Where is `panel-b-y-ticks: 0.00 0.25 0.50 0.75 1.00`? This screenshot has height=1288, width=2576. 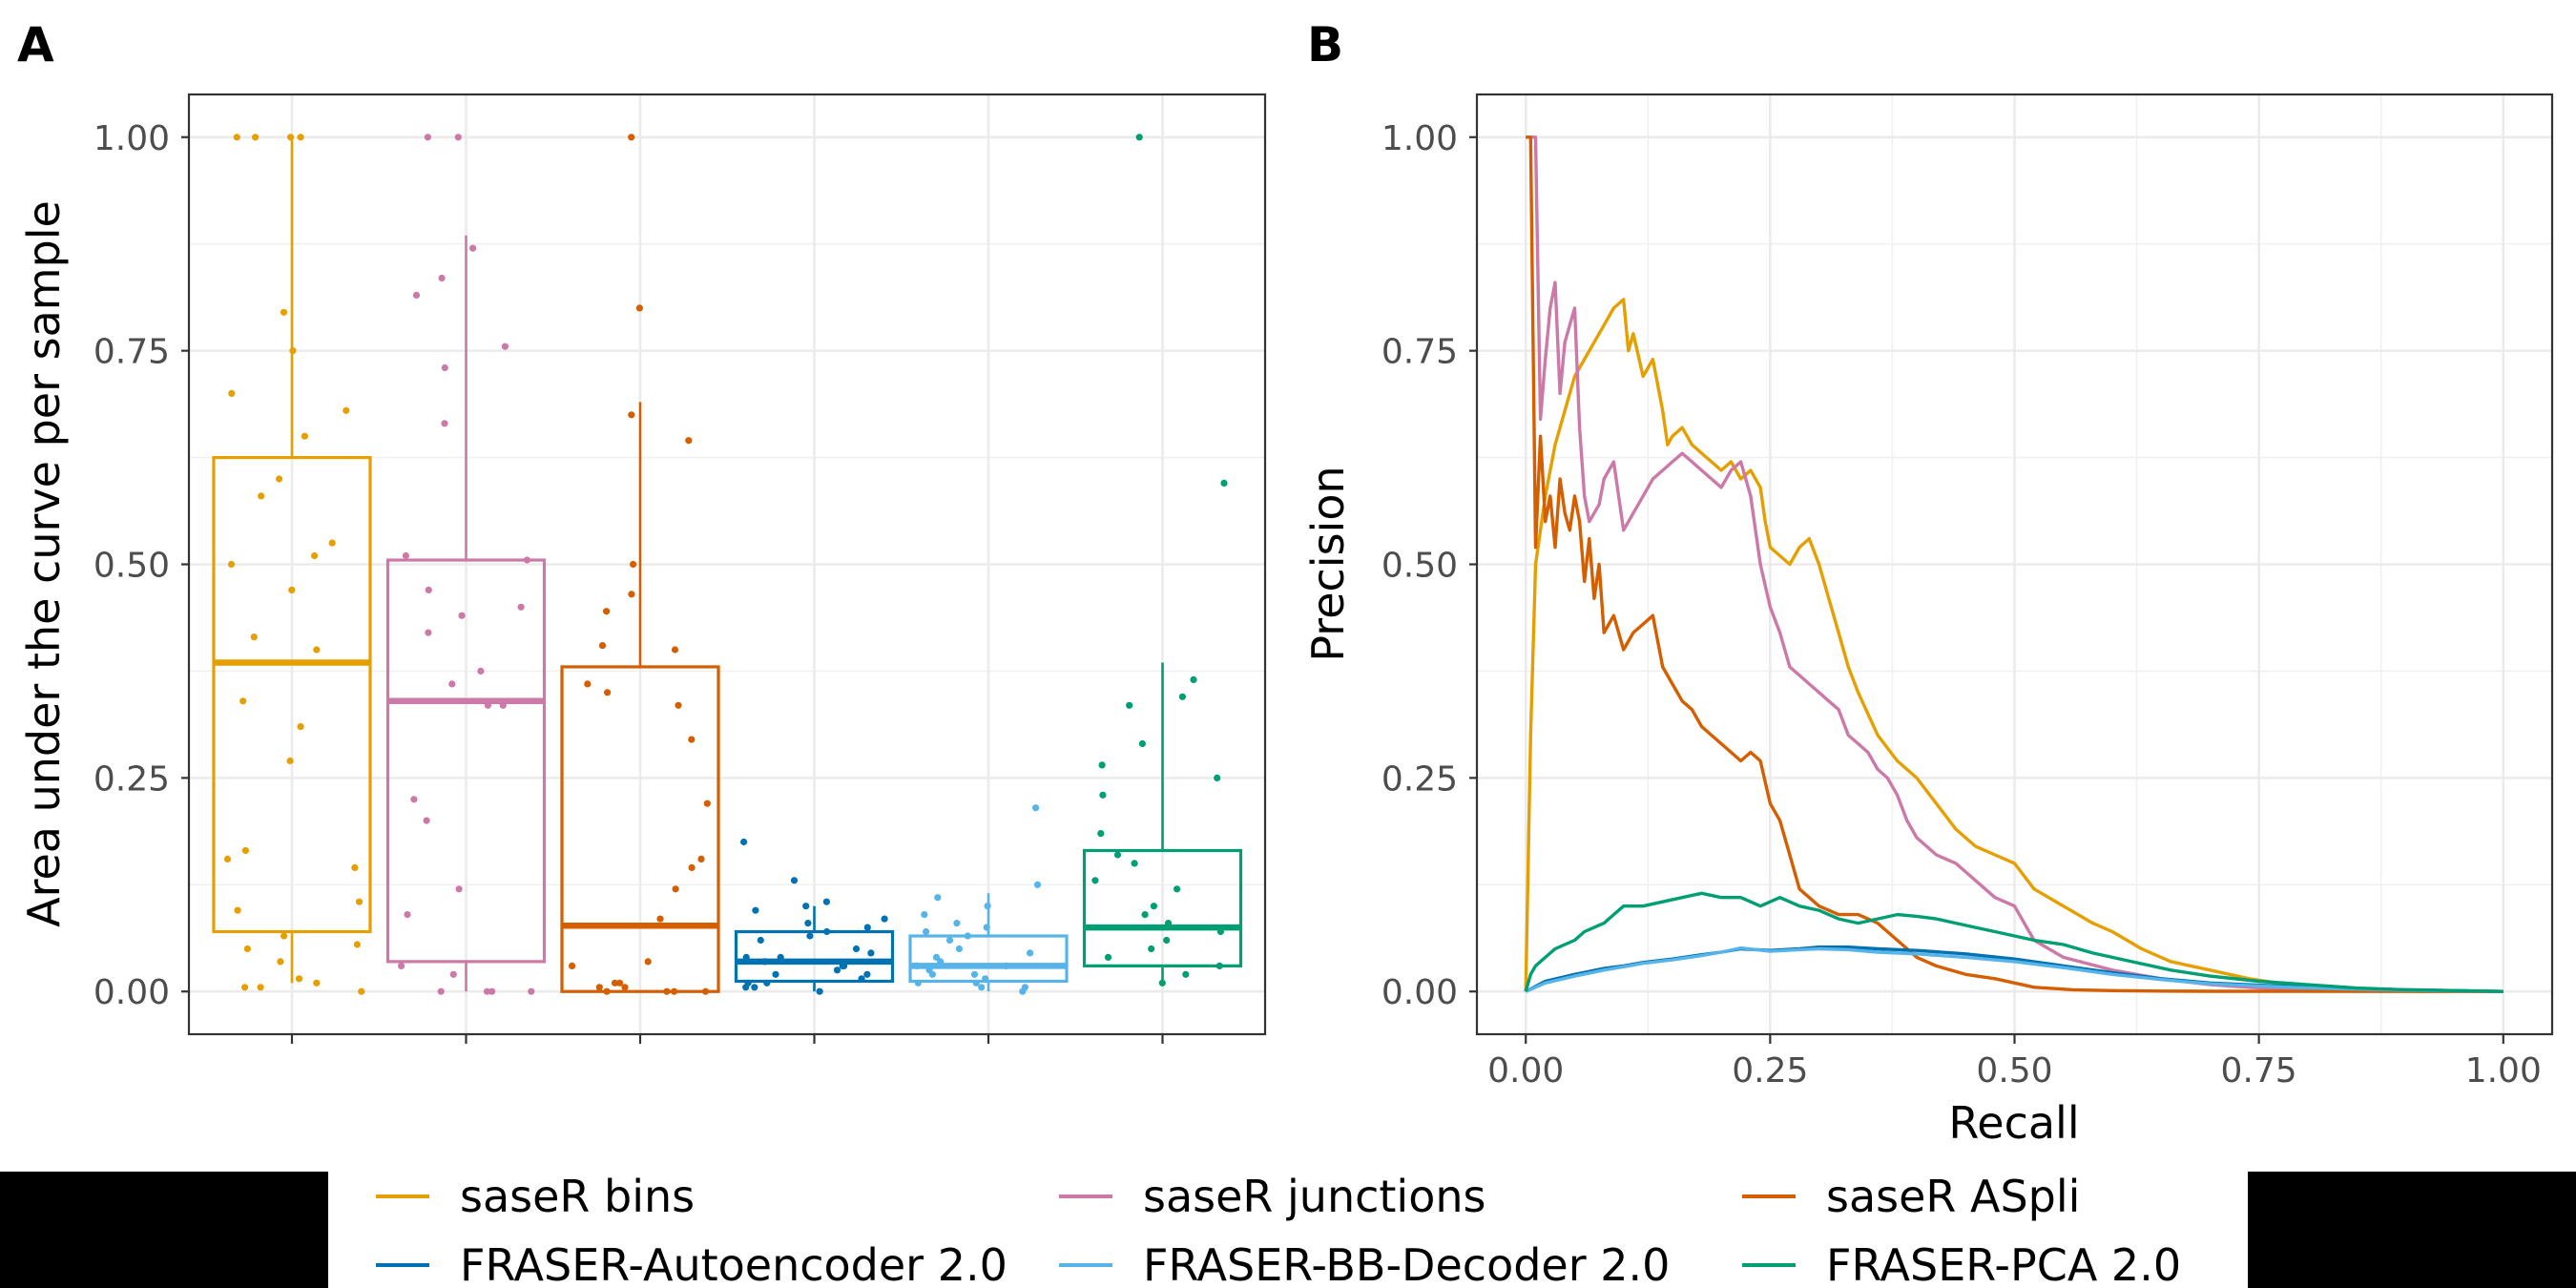
panel-b-y-ticks: 0.00 0.25 0.50 0.75 1.00 is located at coordinates (1429, 565).